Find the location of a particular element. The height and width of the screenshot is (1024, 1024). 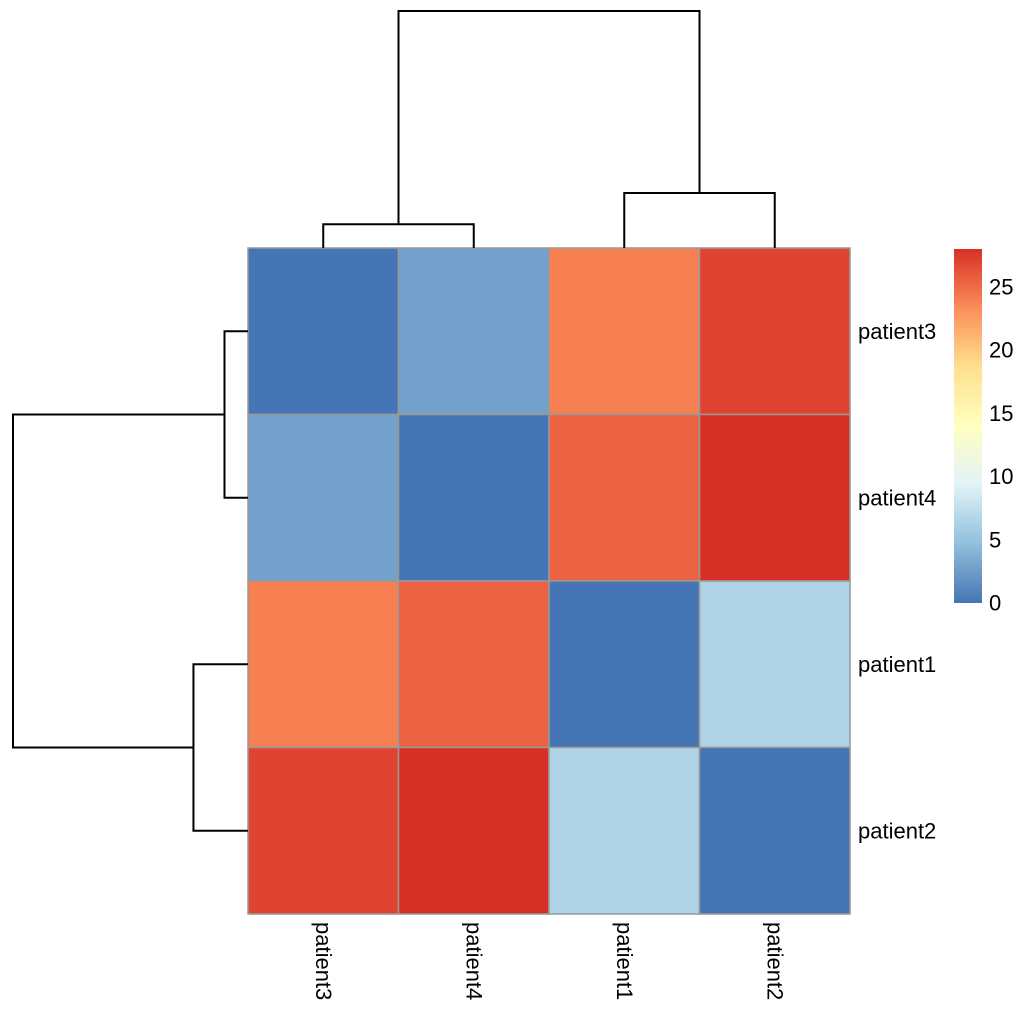

column-label-patient2: patient2 is located at coordinates (774, 961).